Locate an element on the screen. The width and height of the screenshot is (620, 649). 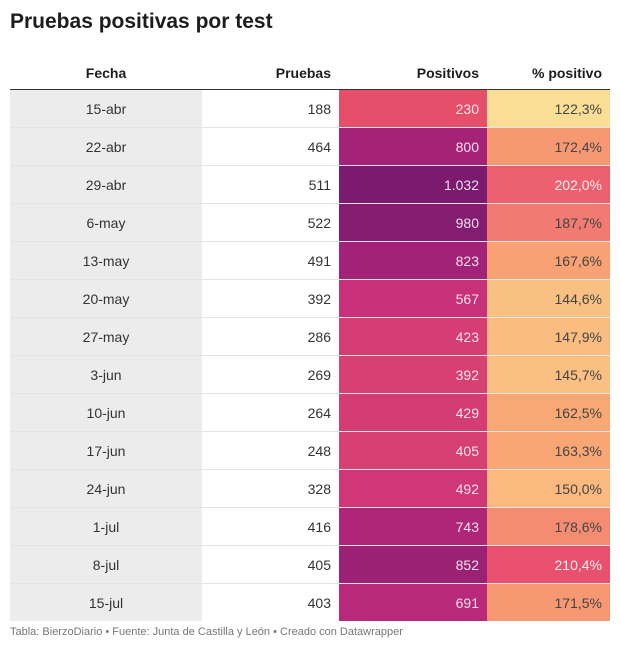
table-row: 15-jul 403 691 171,5% is located at coordinates (310, 602).